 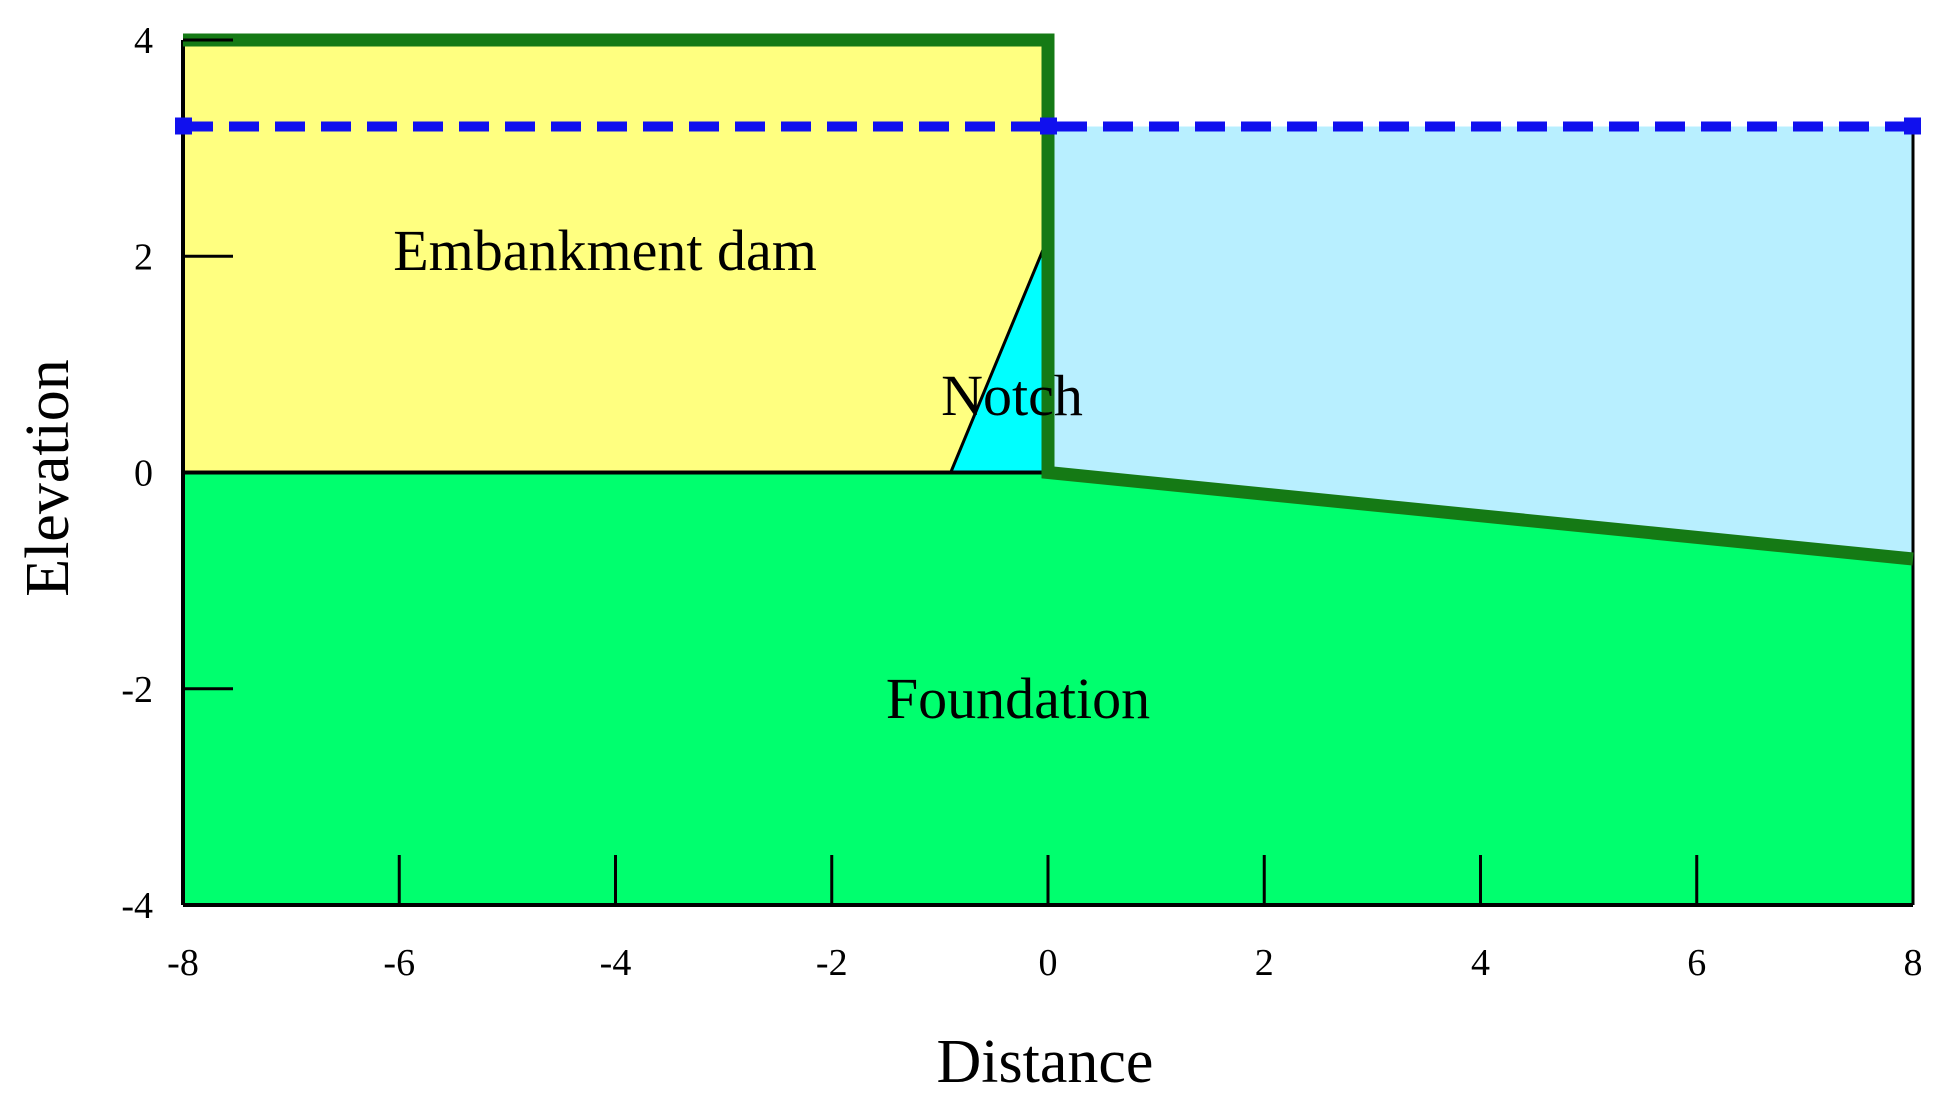 I want to click on x-tick-label: 8, so click(x=1913, y=963).